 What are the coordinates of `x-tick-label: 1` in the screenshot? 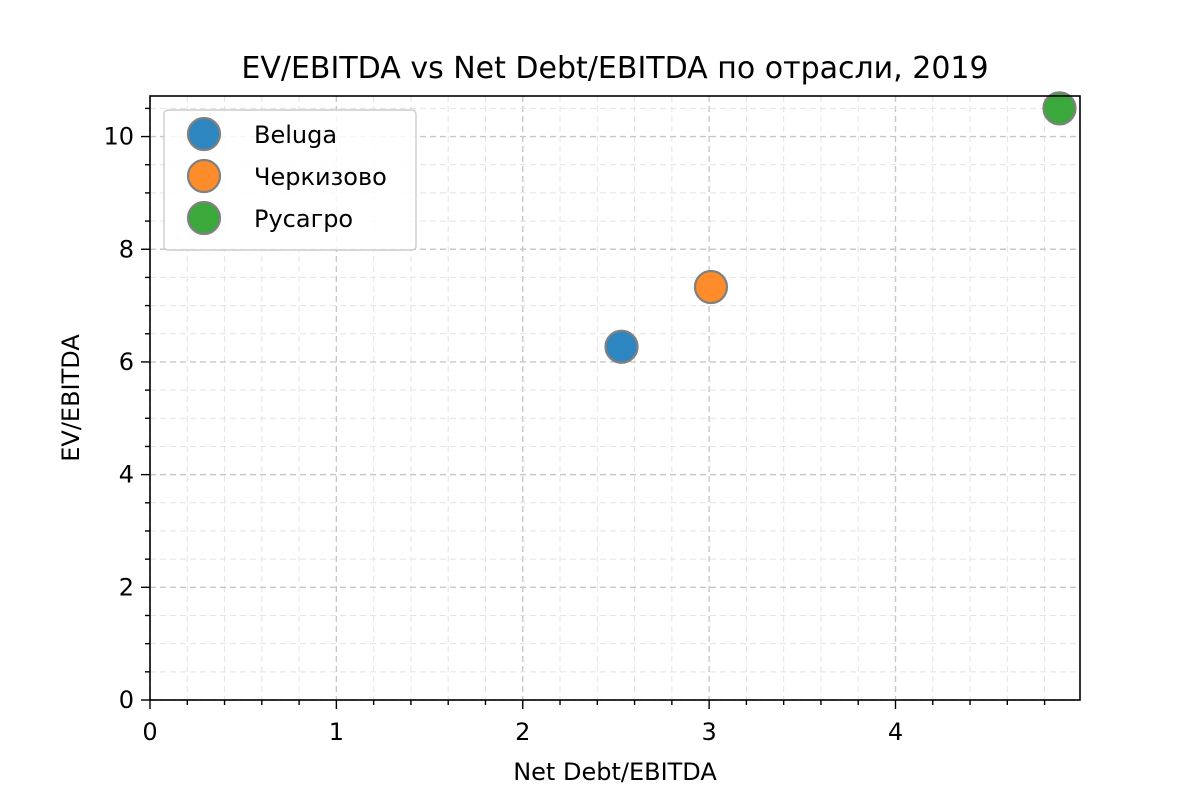 It's located at (336, 732).